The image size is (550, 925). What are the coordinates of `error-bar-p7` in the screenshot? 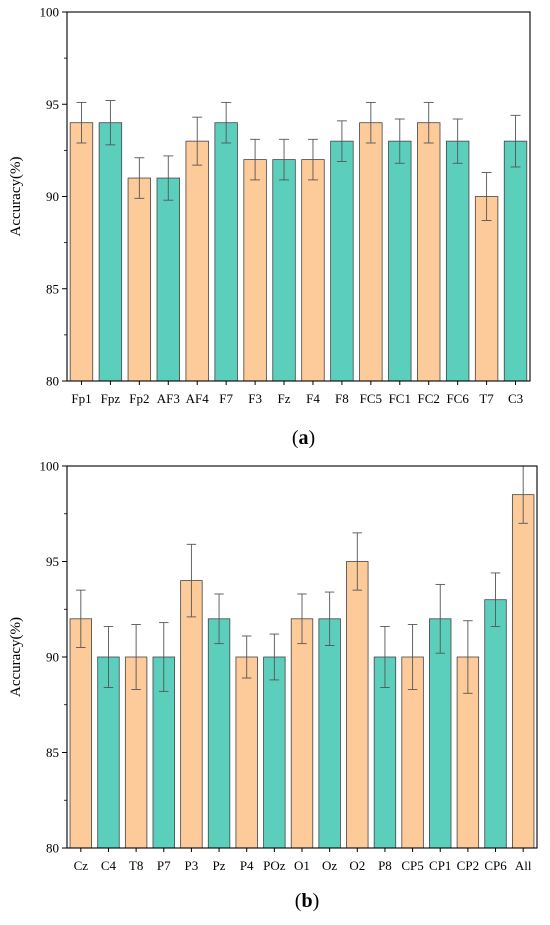 It's located at (164, 657).